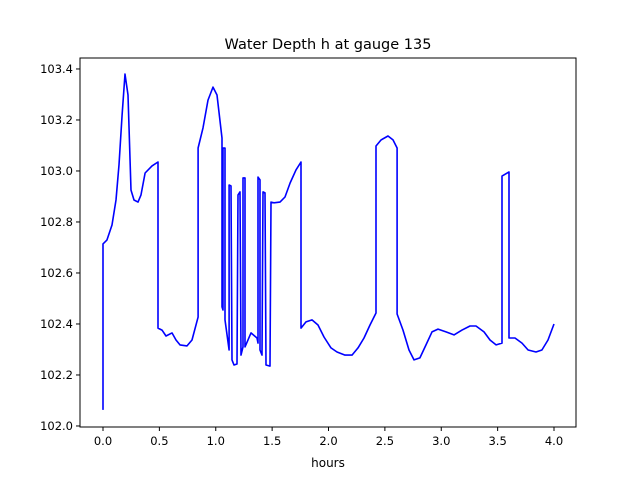 The height and width of the screenshot is (484, 640). Describe the element at coordinates (56, 375) in the screenshot. I see `y-tick-label: 102.2` at that location.